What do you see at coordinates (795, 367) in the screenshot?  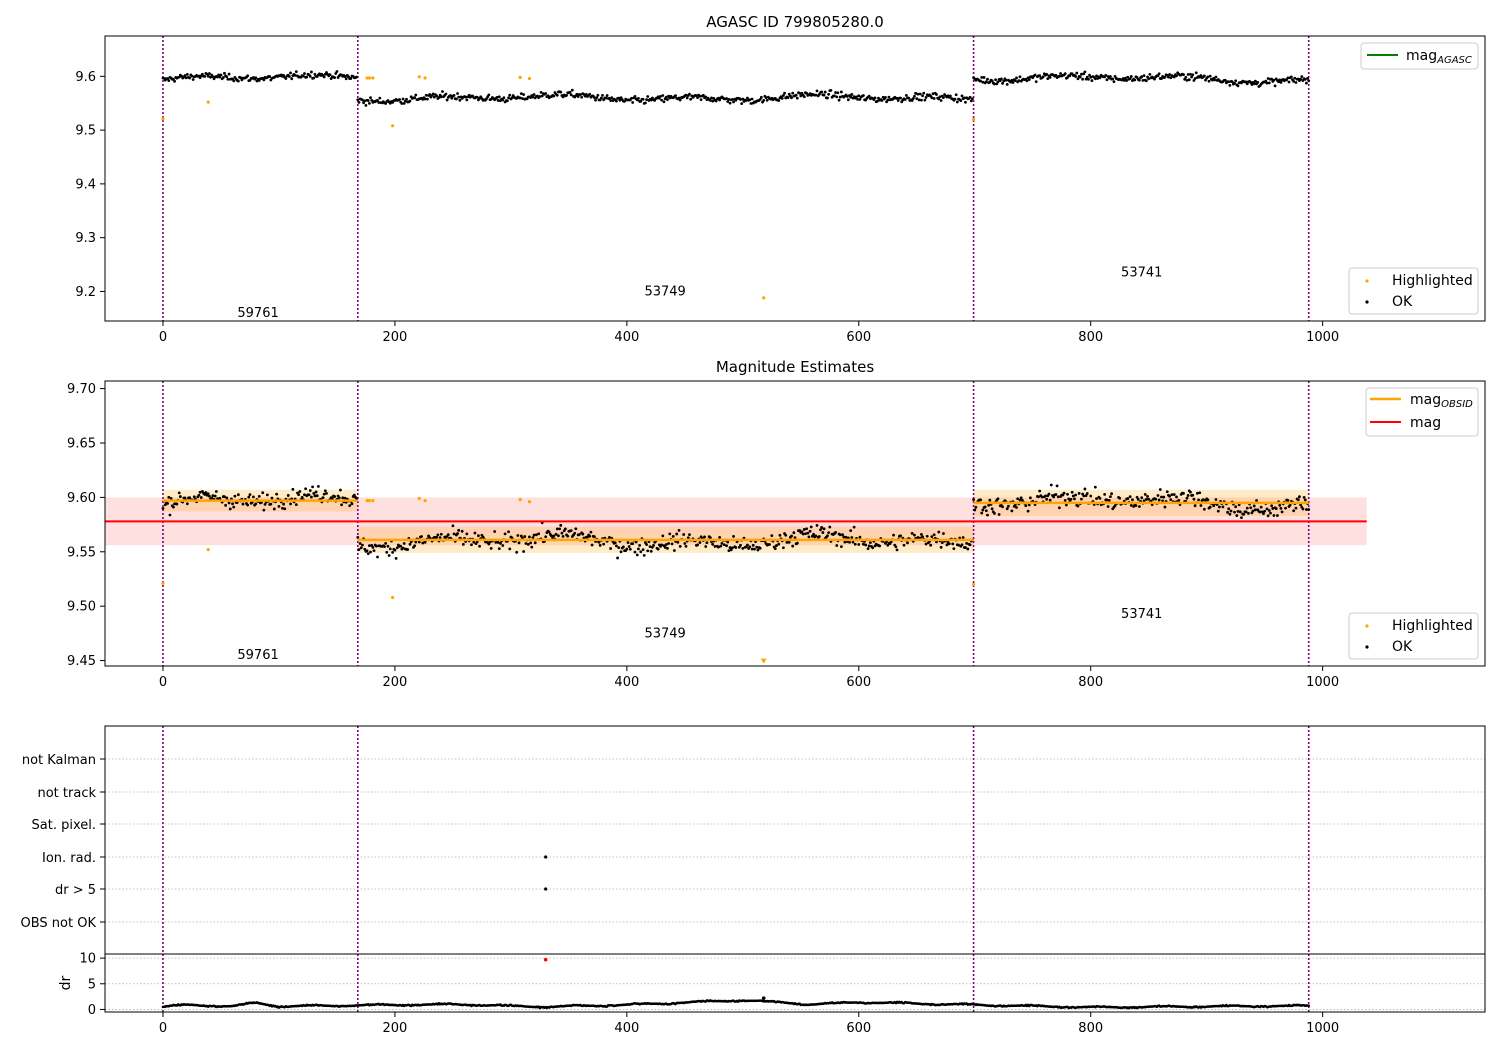 I see `panel-magnitude-title: Magnitude Estimates` at bounding box center [795, 367].